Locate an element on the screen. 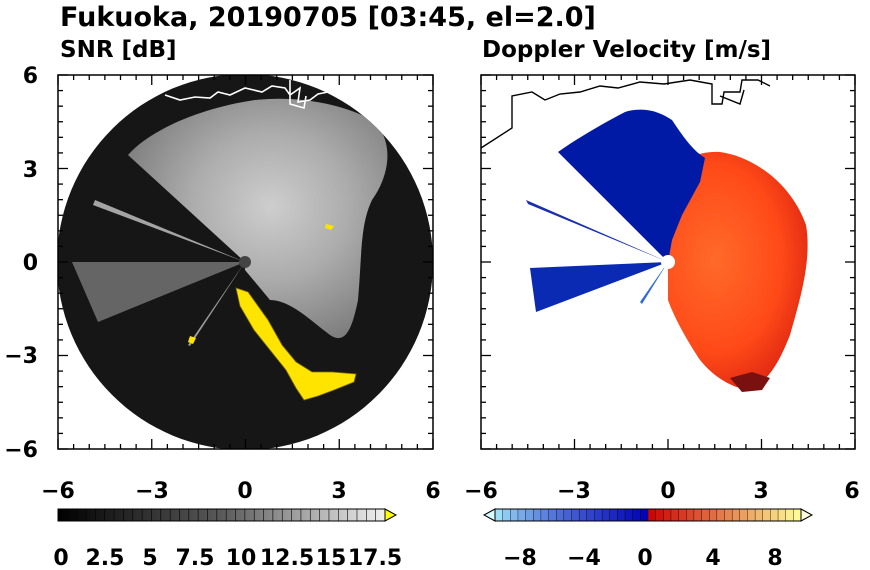 This screenshot has height=570, width=870. doppler-xtick-label: −6 is located at coordinates (481, 491).